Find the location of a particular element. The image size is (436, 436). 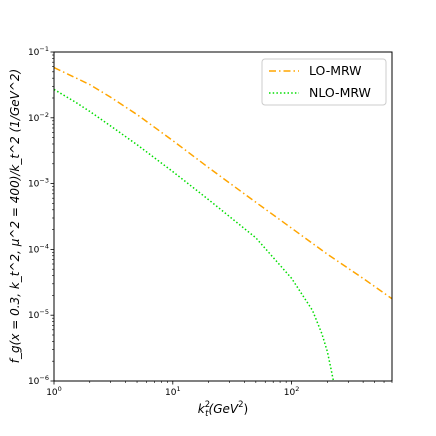

x-axis-label-sup: 2 is located at coordinates (207, 405).